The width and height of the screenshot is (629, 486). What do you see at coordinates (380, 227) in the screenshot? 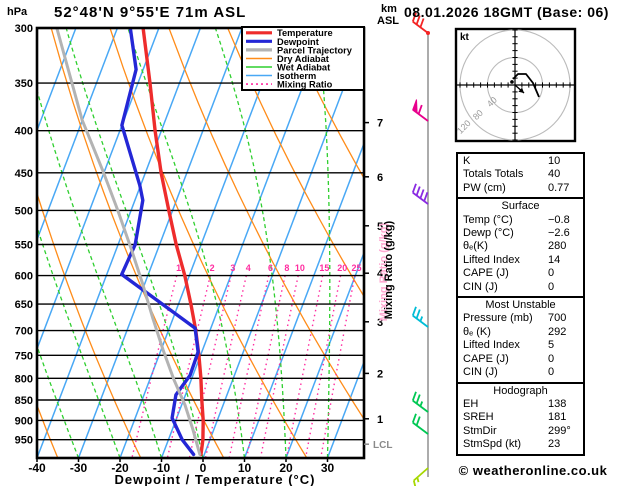
I see `km-tick-label: 5` at bounding box center [380, 227].